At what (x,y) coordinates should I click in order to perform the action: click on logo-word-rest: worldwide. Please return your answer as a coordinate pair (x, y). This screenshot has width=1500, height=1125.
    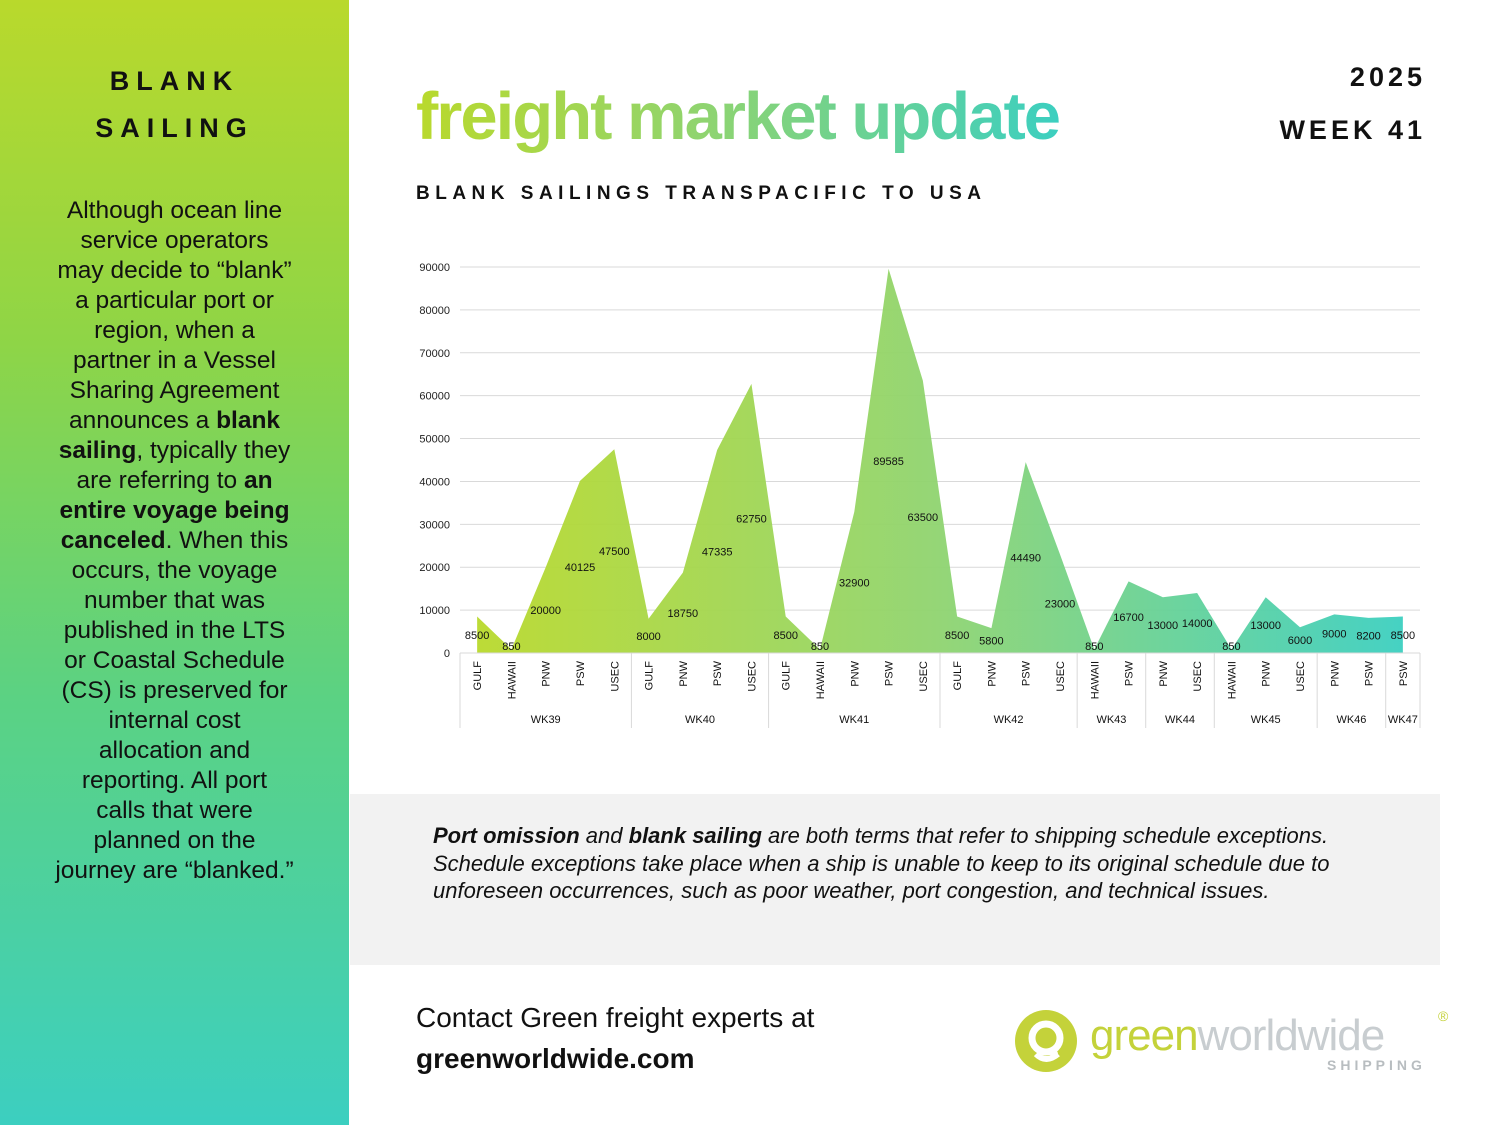
    Looking at the image, I should click on (1291, 1035).